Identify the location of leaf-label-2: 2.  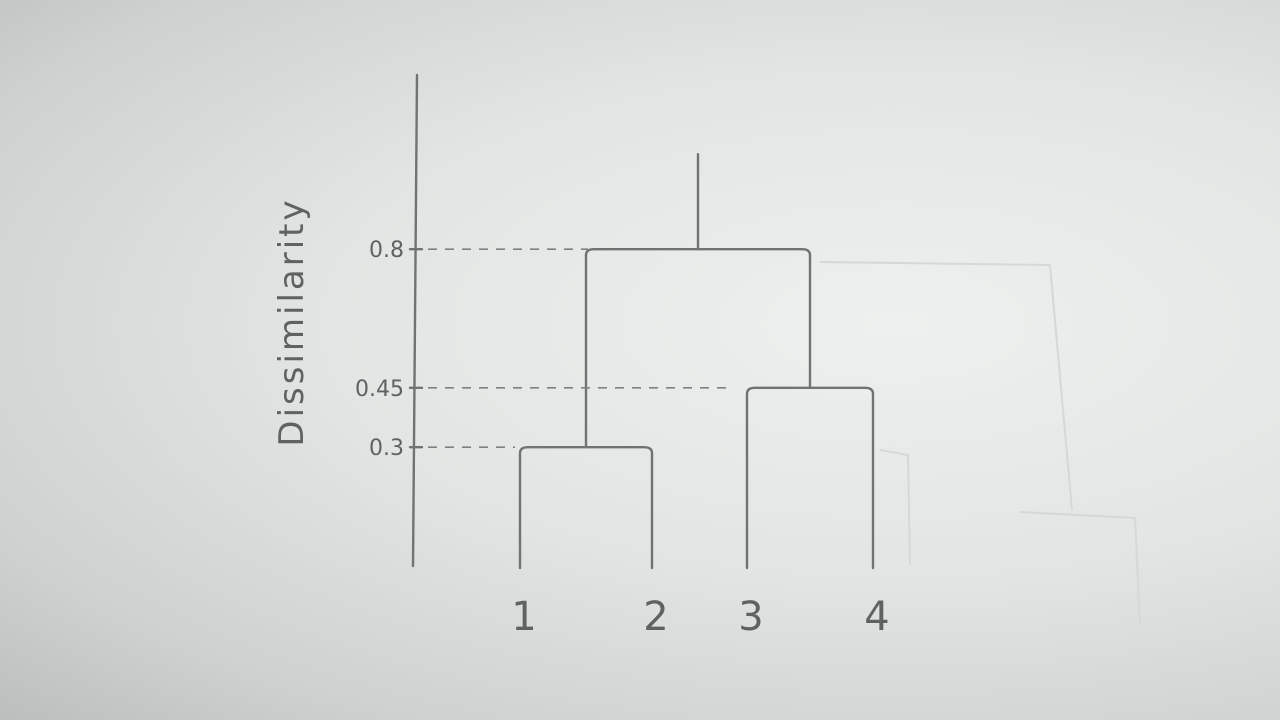
(655, 617).